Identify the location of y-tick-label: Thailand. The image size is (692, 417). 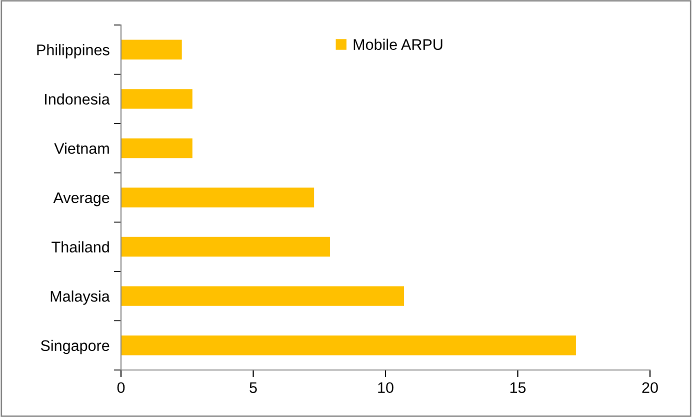
(80, 246).